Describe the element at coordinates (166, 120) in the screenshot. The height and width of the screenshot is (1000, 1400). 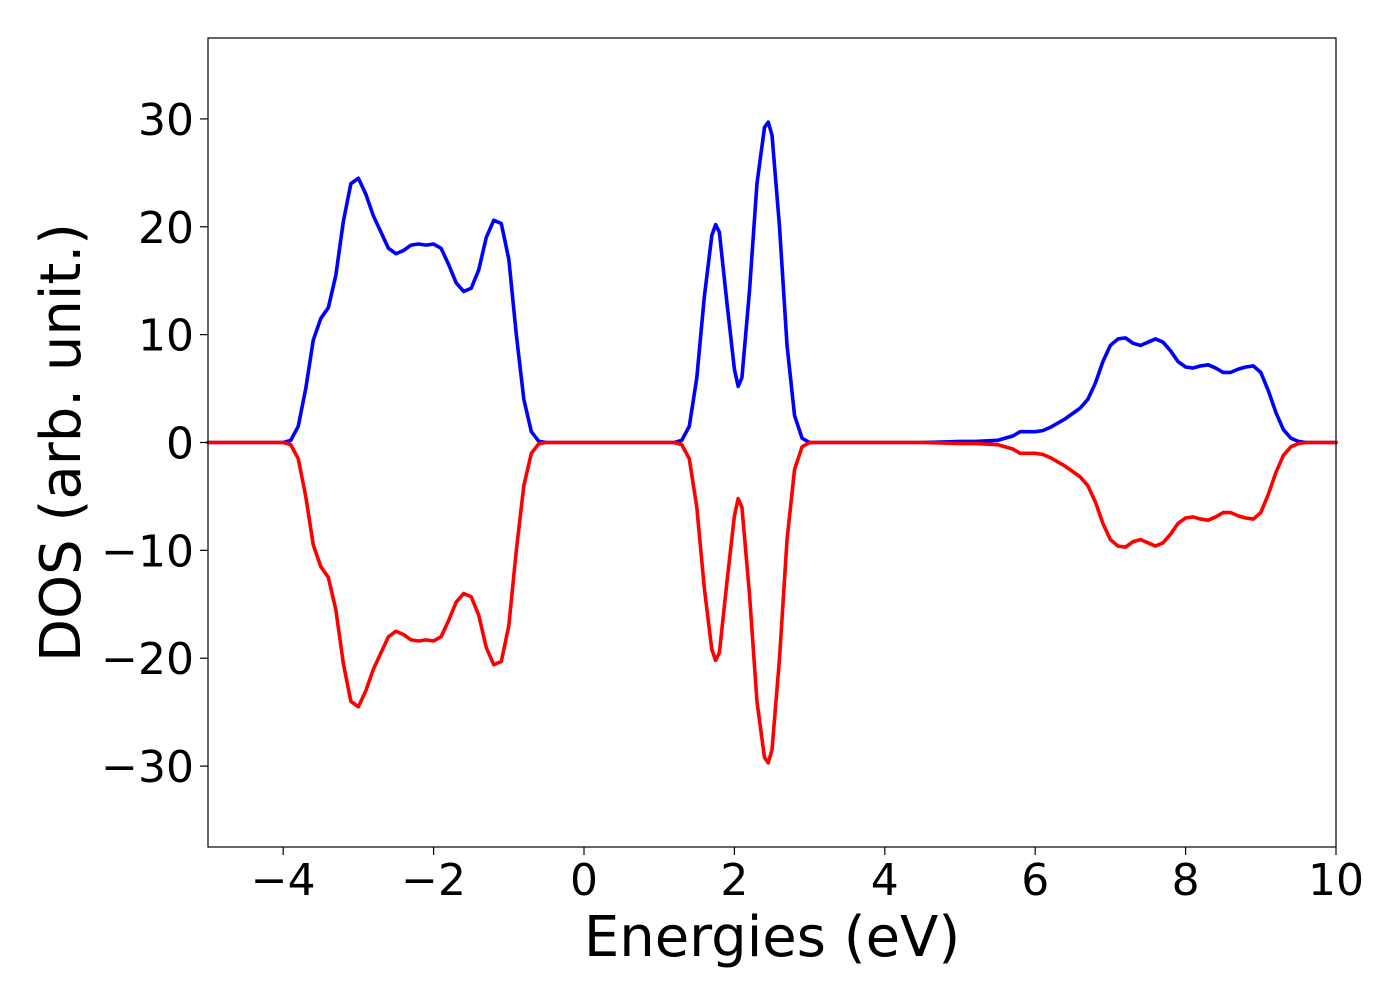
I see `y-tick-label: 30` at that location.